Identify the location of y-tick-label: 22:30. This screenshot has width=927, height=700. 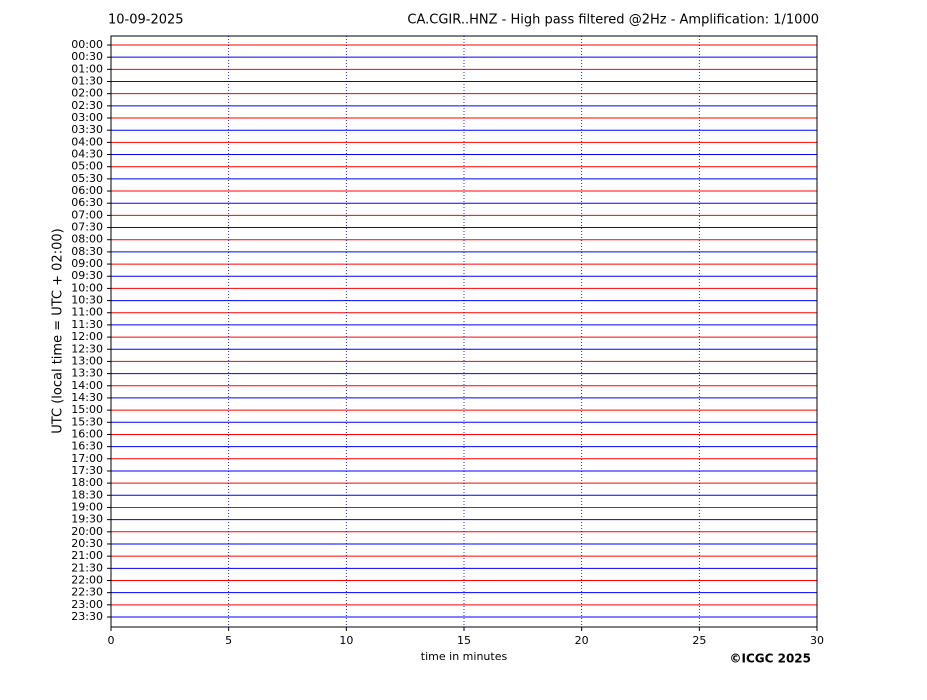
(87, 592).